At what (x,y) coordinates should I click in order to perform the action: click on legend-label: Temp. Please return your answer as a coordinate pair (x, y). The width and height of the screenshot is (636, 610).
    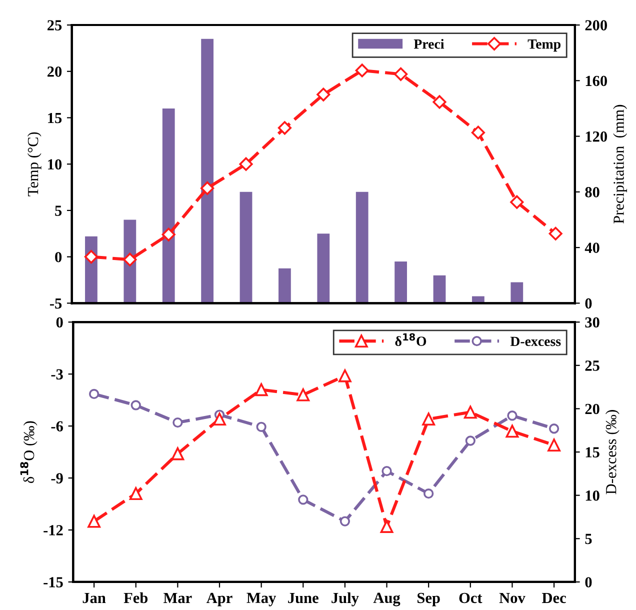
    Looking at the image, I should click on (544, 46).